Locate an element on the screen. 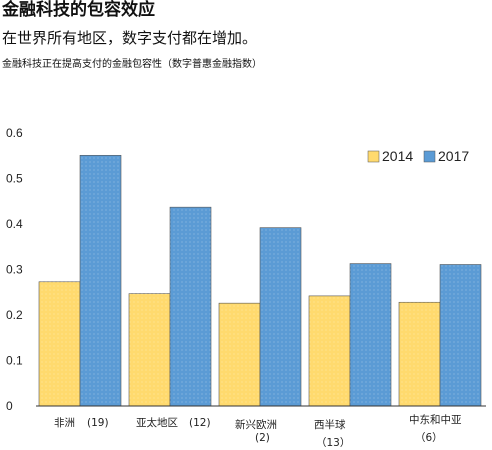 The width and height of the screenshot is (492, 450). x-tick-label: 中东和中亚 is located at coordinates (435, 419).